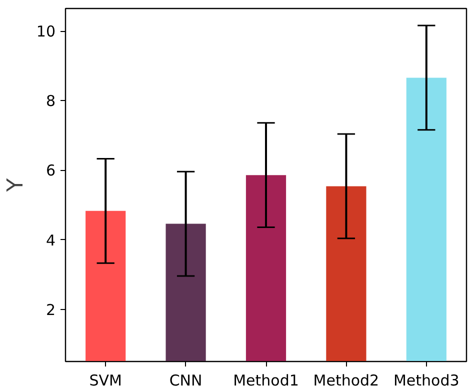 The image size is (471, 392). Describe the element at coordinates (427, 381) in the screenshot. I see `x-tick-label: Method3` at that location.